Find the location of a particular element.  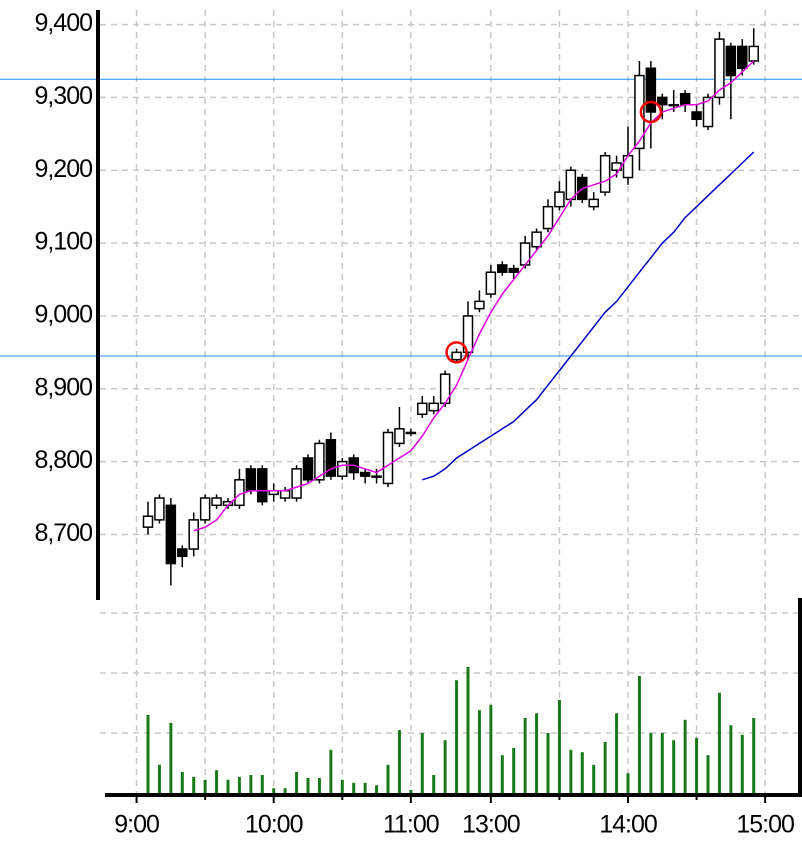

y-tick-label: 9,200 is located at coordinates (63, 169).